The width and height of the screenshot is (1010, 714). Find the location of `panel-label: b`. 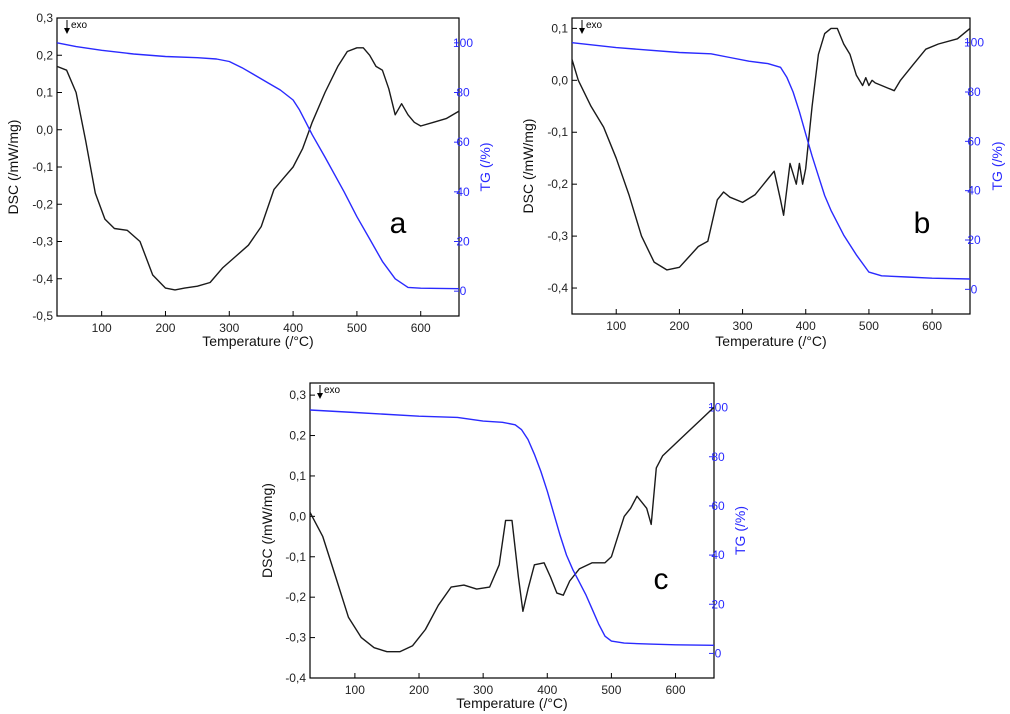

panel-label: b is located at coordinates (922, 223).